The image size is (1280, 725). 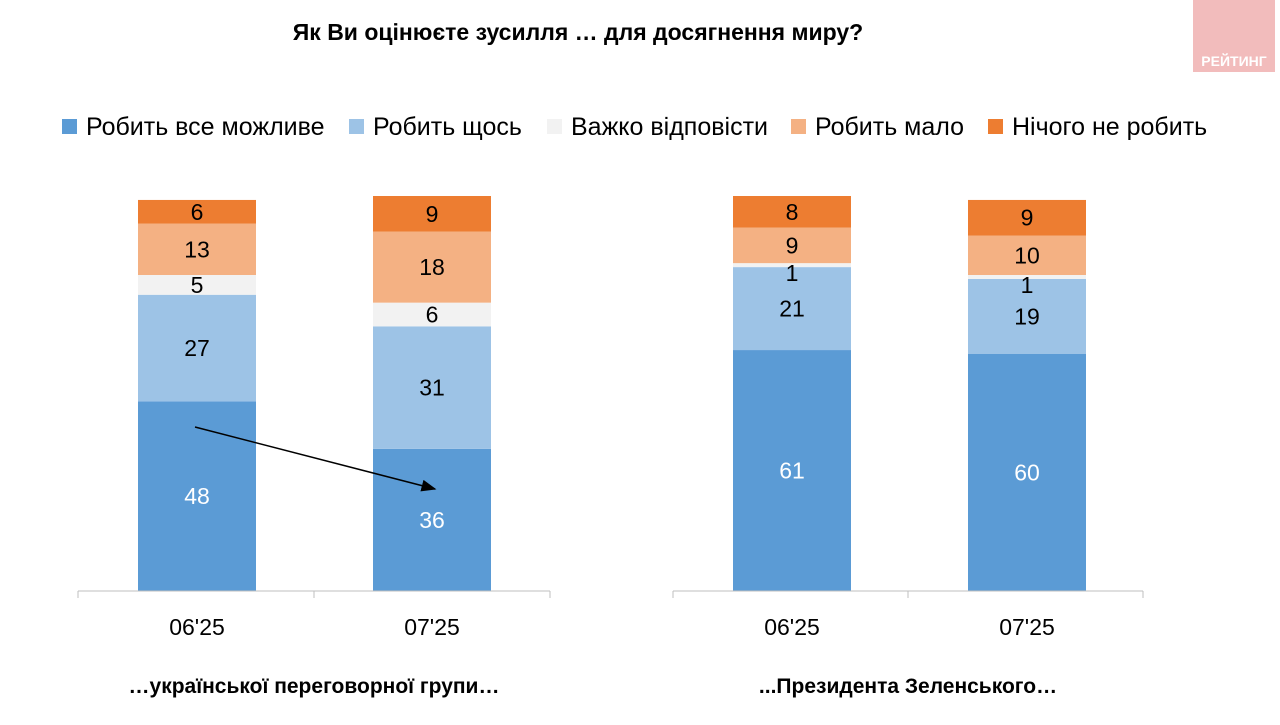 I want to click on data-label: 60, so click(x=1027, y=473).